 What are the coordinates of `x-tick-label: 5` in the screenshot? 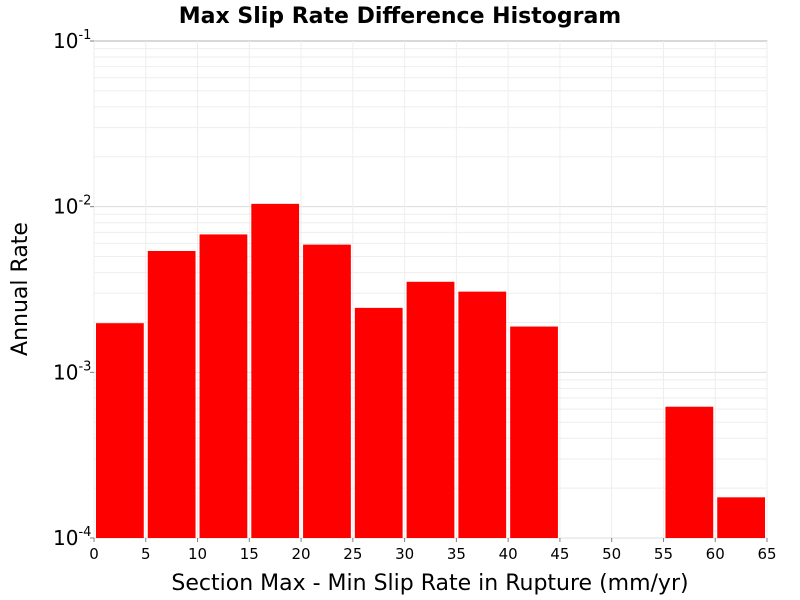 It's located at (146, 554).